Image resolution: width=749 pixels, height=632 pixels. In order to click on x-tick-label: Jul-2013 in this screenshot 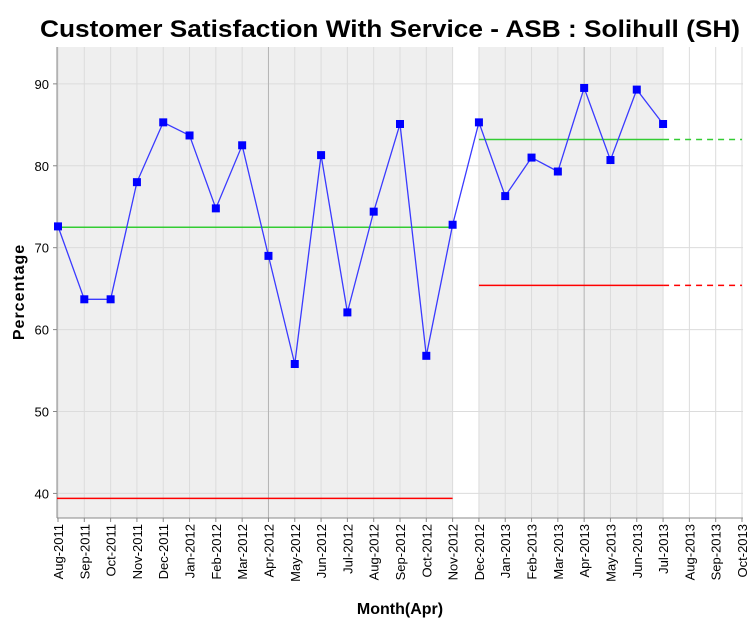, I will do `click(663, 549)`.